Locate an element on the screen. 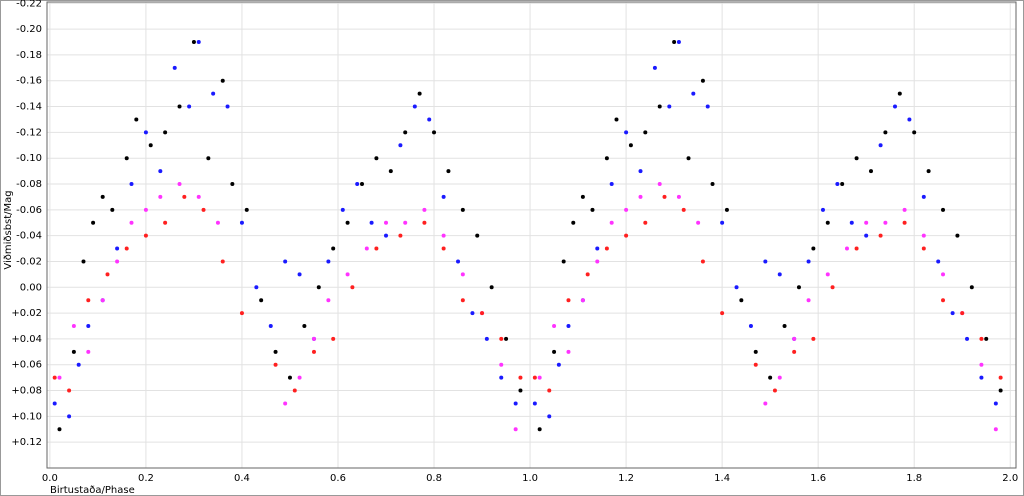  x-tick-label: 1.2 is located at coordinates (626, 478).